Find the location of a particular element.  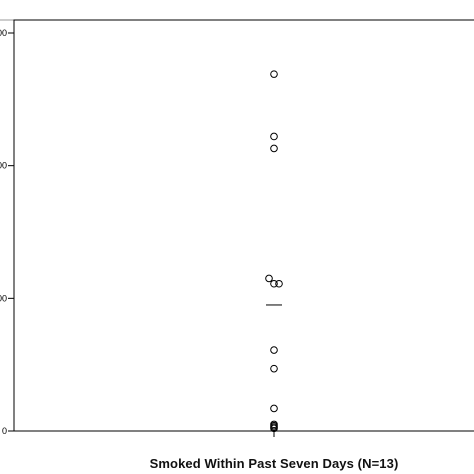

y-axis-ticks: 0000000 is located at coordinates (7, 232).